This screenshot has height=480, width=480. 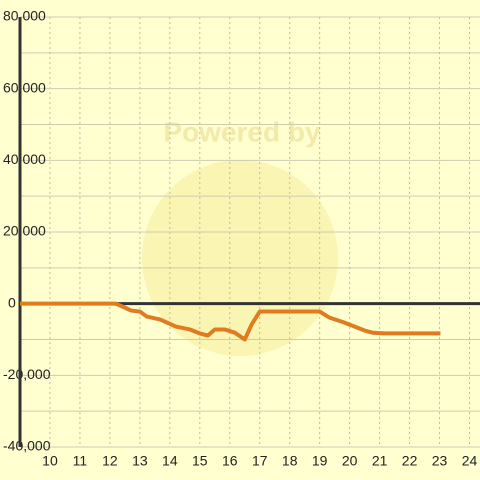 What do you see at coordinates (290, 461) in the screenshot?
I see `x-tick-label: 18` at bounding box center [290, 461].